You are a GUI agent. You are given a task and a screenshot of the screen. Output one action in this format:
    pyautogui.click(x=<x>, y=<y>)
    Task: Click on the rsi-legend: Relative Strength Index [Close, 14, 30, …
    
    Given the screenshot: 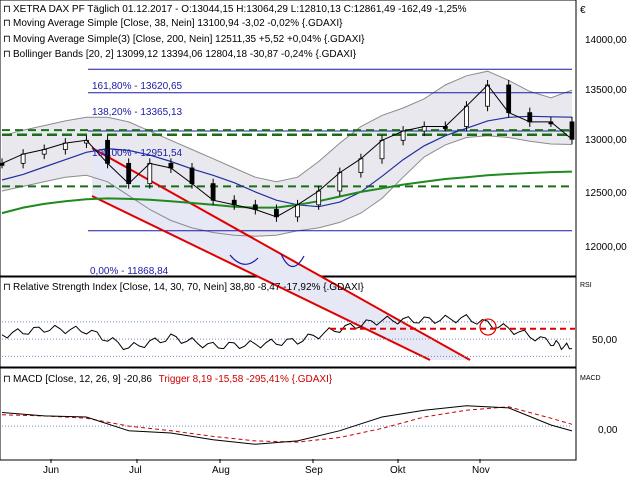 What is the action you would take?
    pyautogui.click(x=188, y=287)
    